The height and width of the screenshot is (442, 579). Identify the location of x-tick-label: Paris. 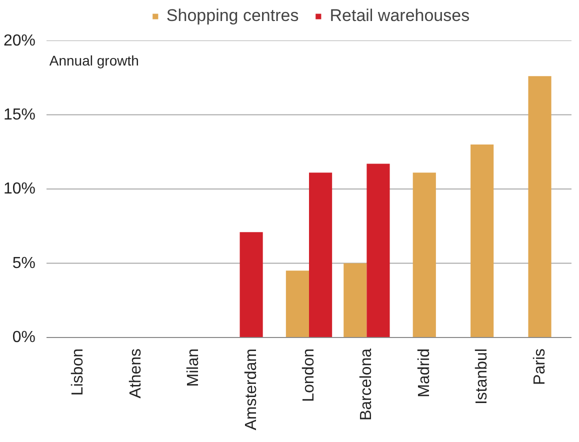
(539, 366).